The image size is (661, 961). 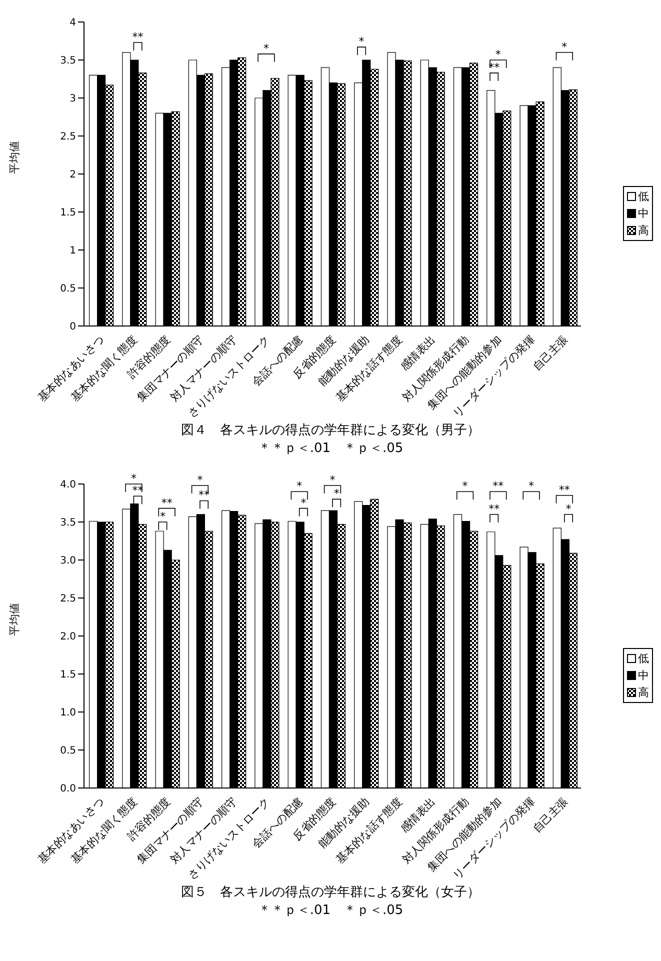 What do you see at coordinates (68, 637) in the screenshot?
I see `y-tick-label: 2.0` at bounding box center [68, 637].